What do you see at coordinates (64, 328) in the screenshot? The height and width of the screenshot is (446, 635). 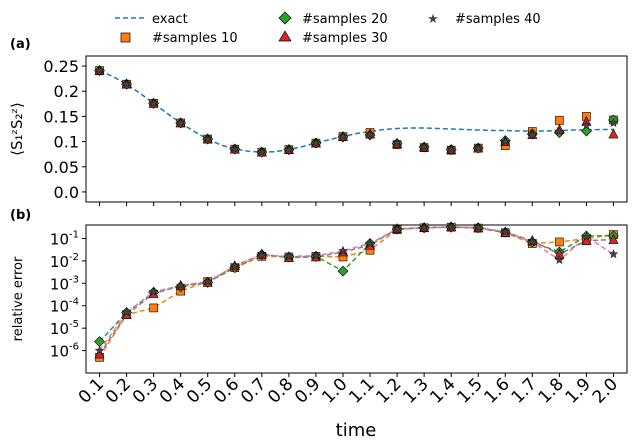 I see `panel-b-y-tick-label: 10⁻⁵` at bounding box center [64, 328].